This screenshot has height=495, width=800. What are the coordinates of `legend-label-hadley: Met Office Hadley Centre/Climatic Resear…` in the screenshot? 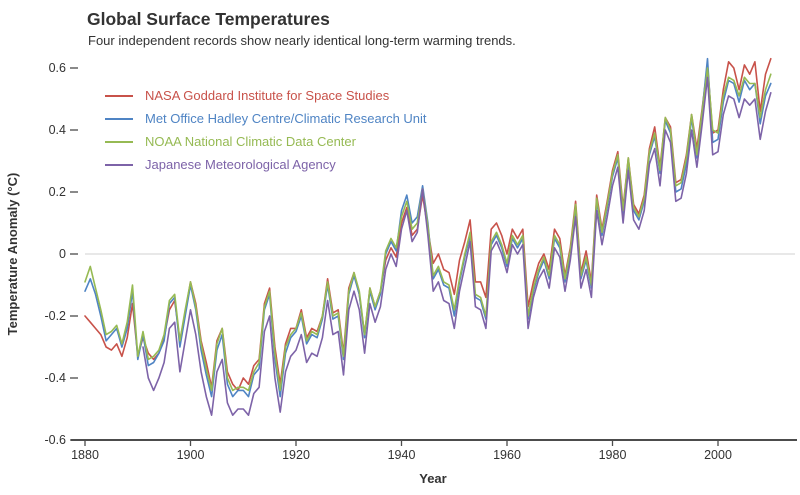 It's located at (286, 118).